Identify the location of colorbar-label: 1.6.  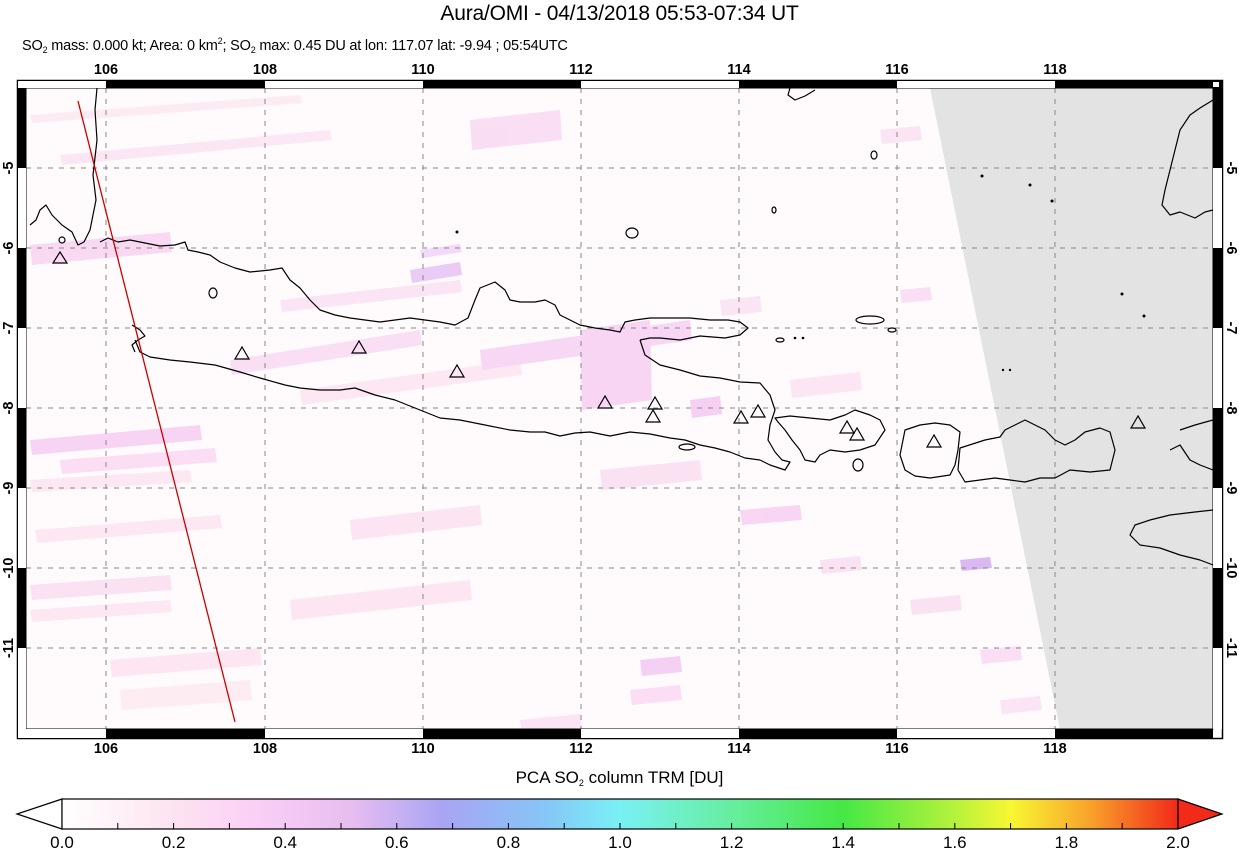
(954, 842).